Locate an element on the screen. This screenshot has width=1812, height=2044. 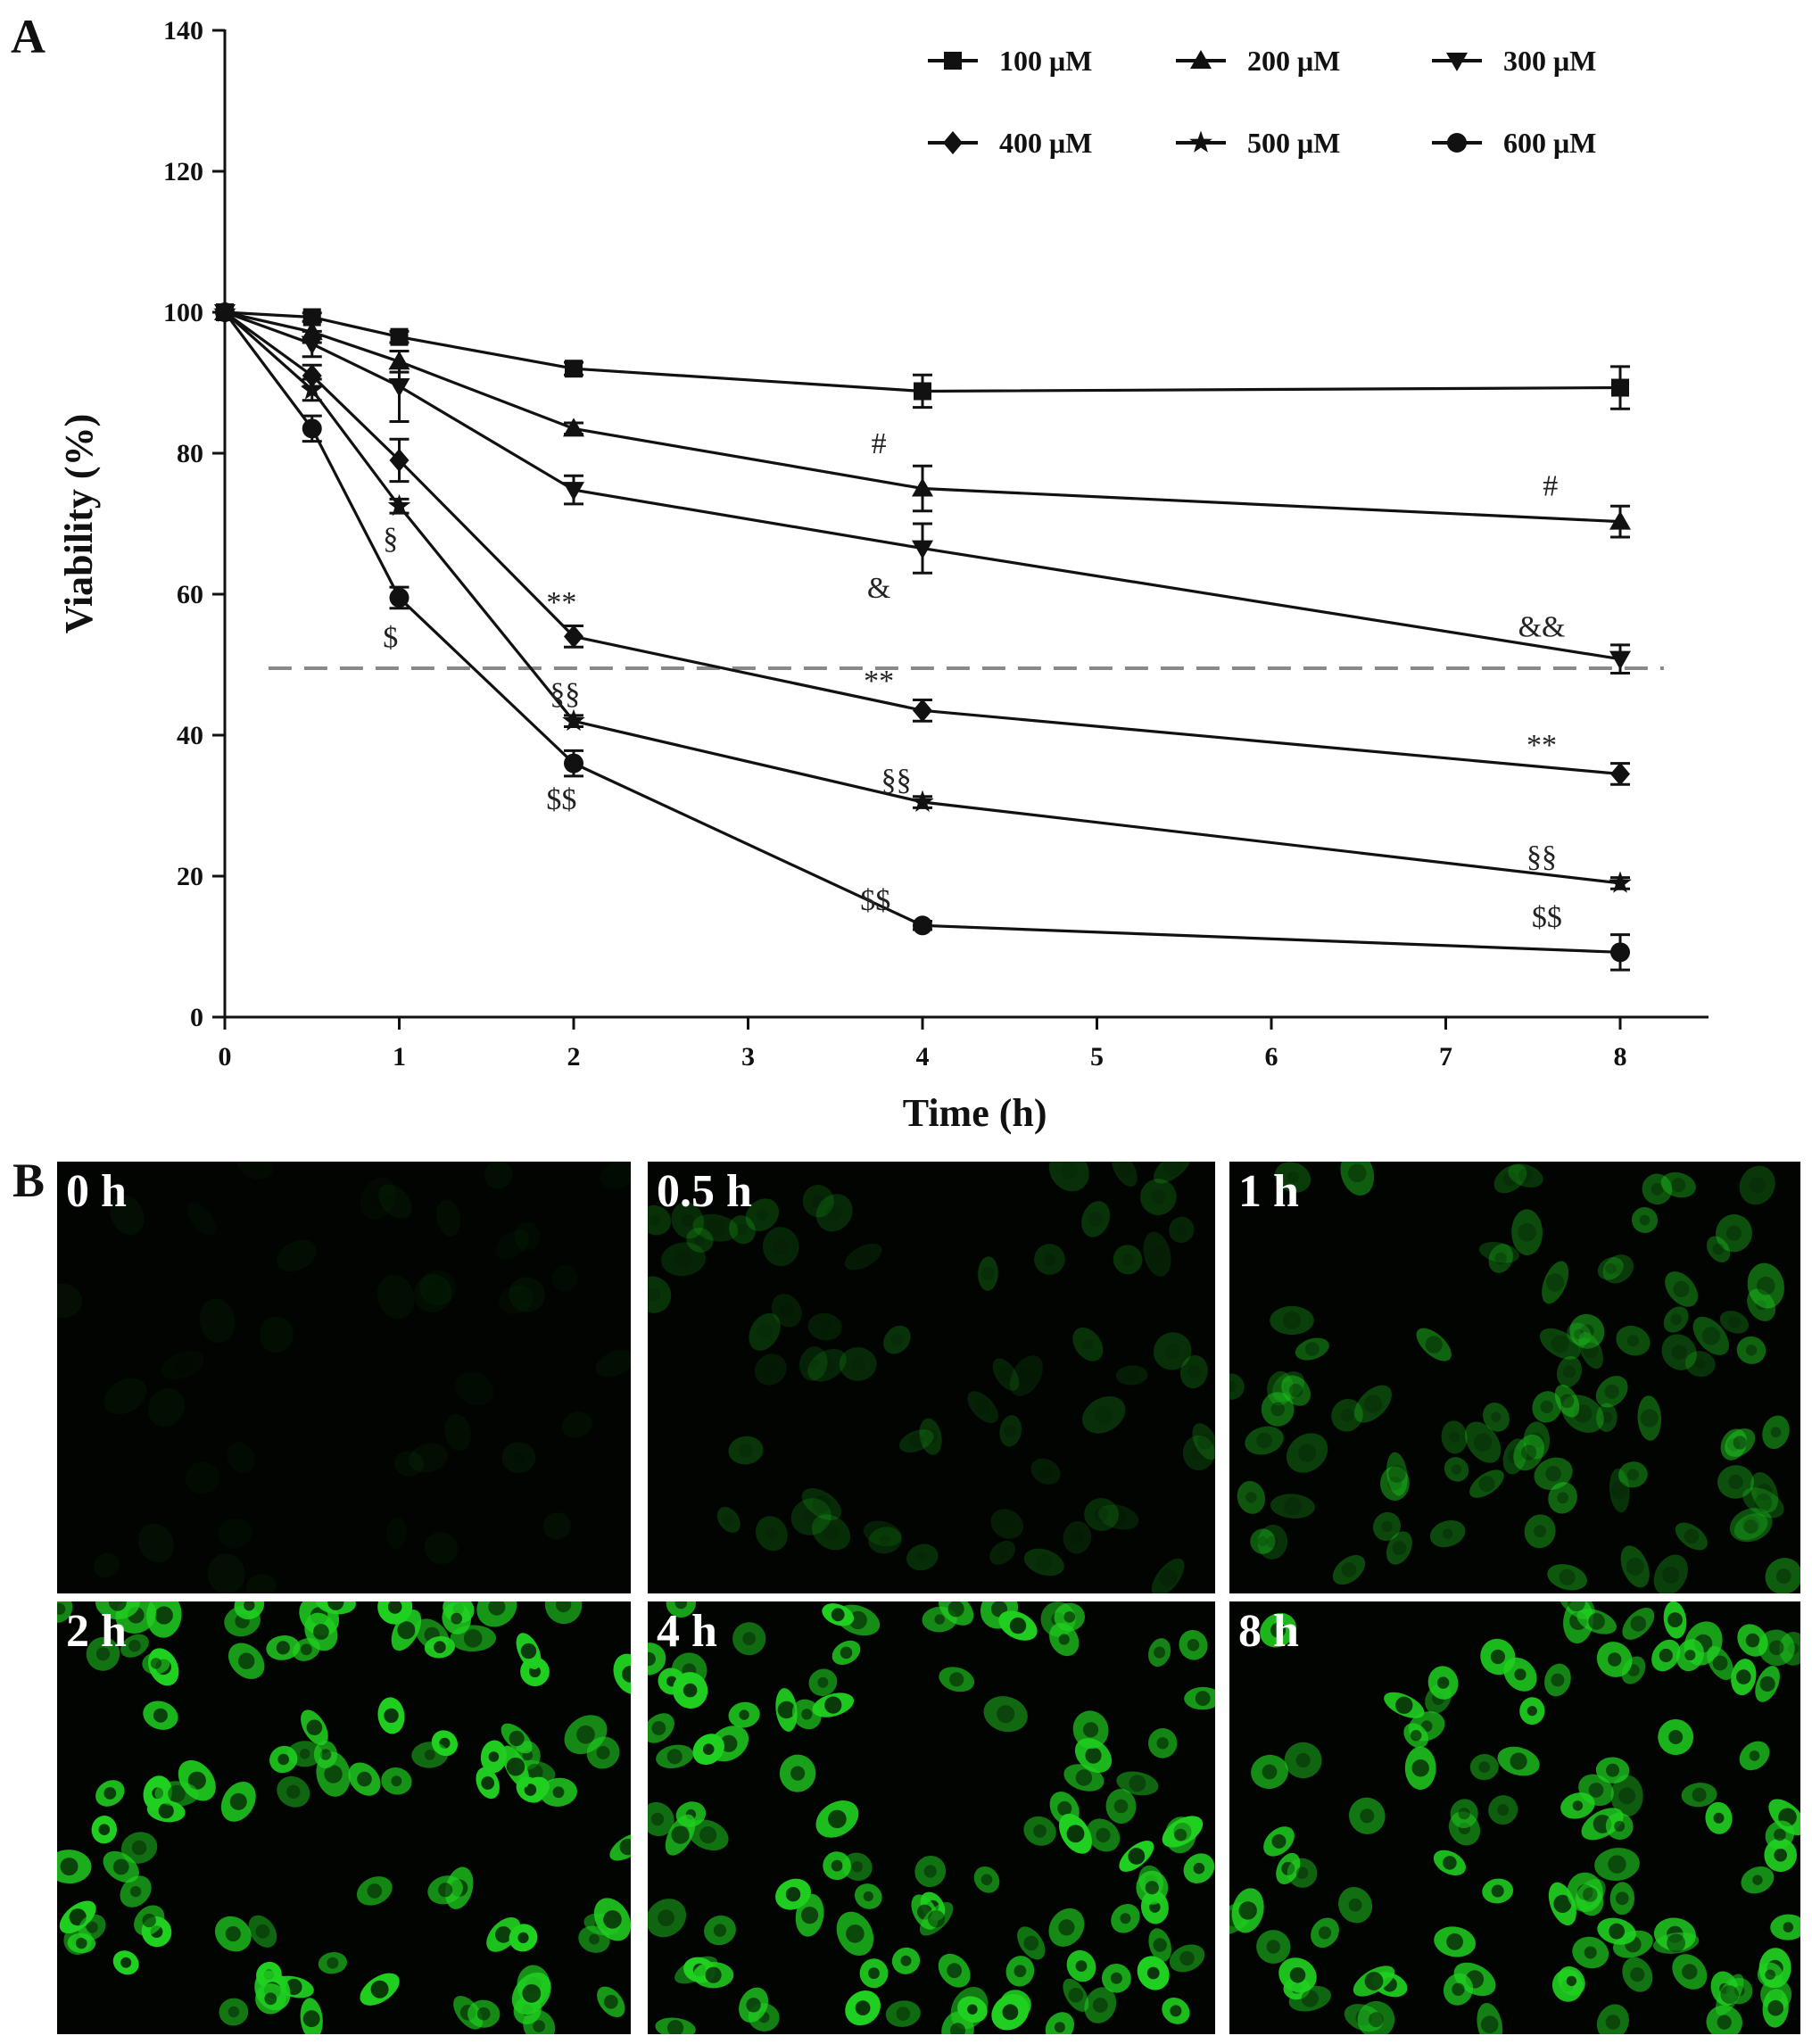
x-tick-label: 7 is located at coordinates (1445, 1057).